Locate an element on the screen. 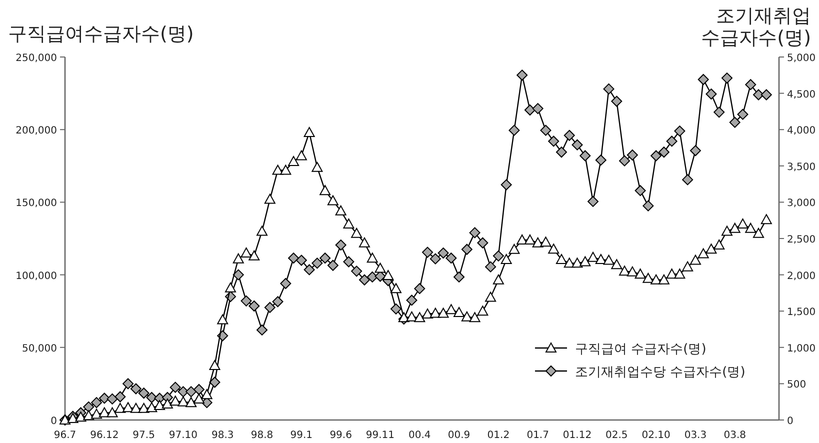 The height and width of the screenshot is (443, 819). x-tick-label: 00.9 is located at coordinates (459, 435).